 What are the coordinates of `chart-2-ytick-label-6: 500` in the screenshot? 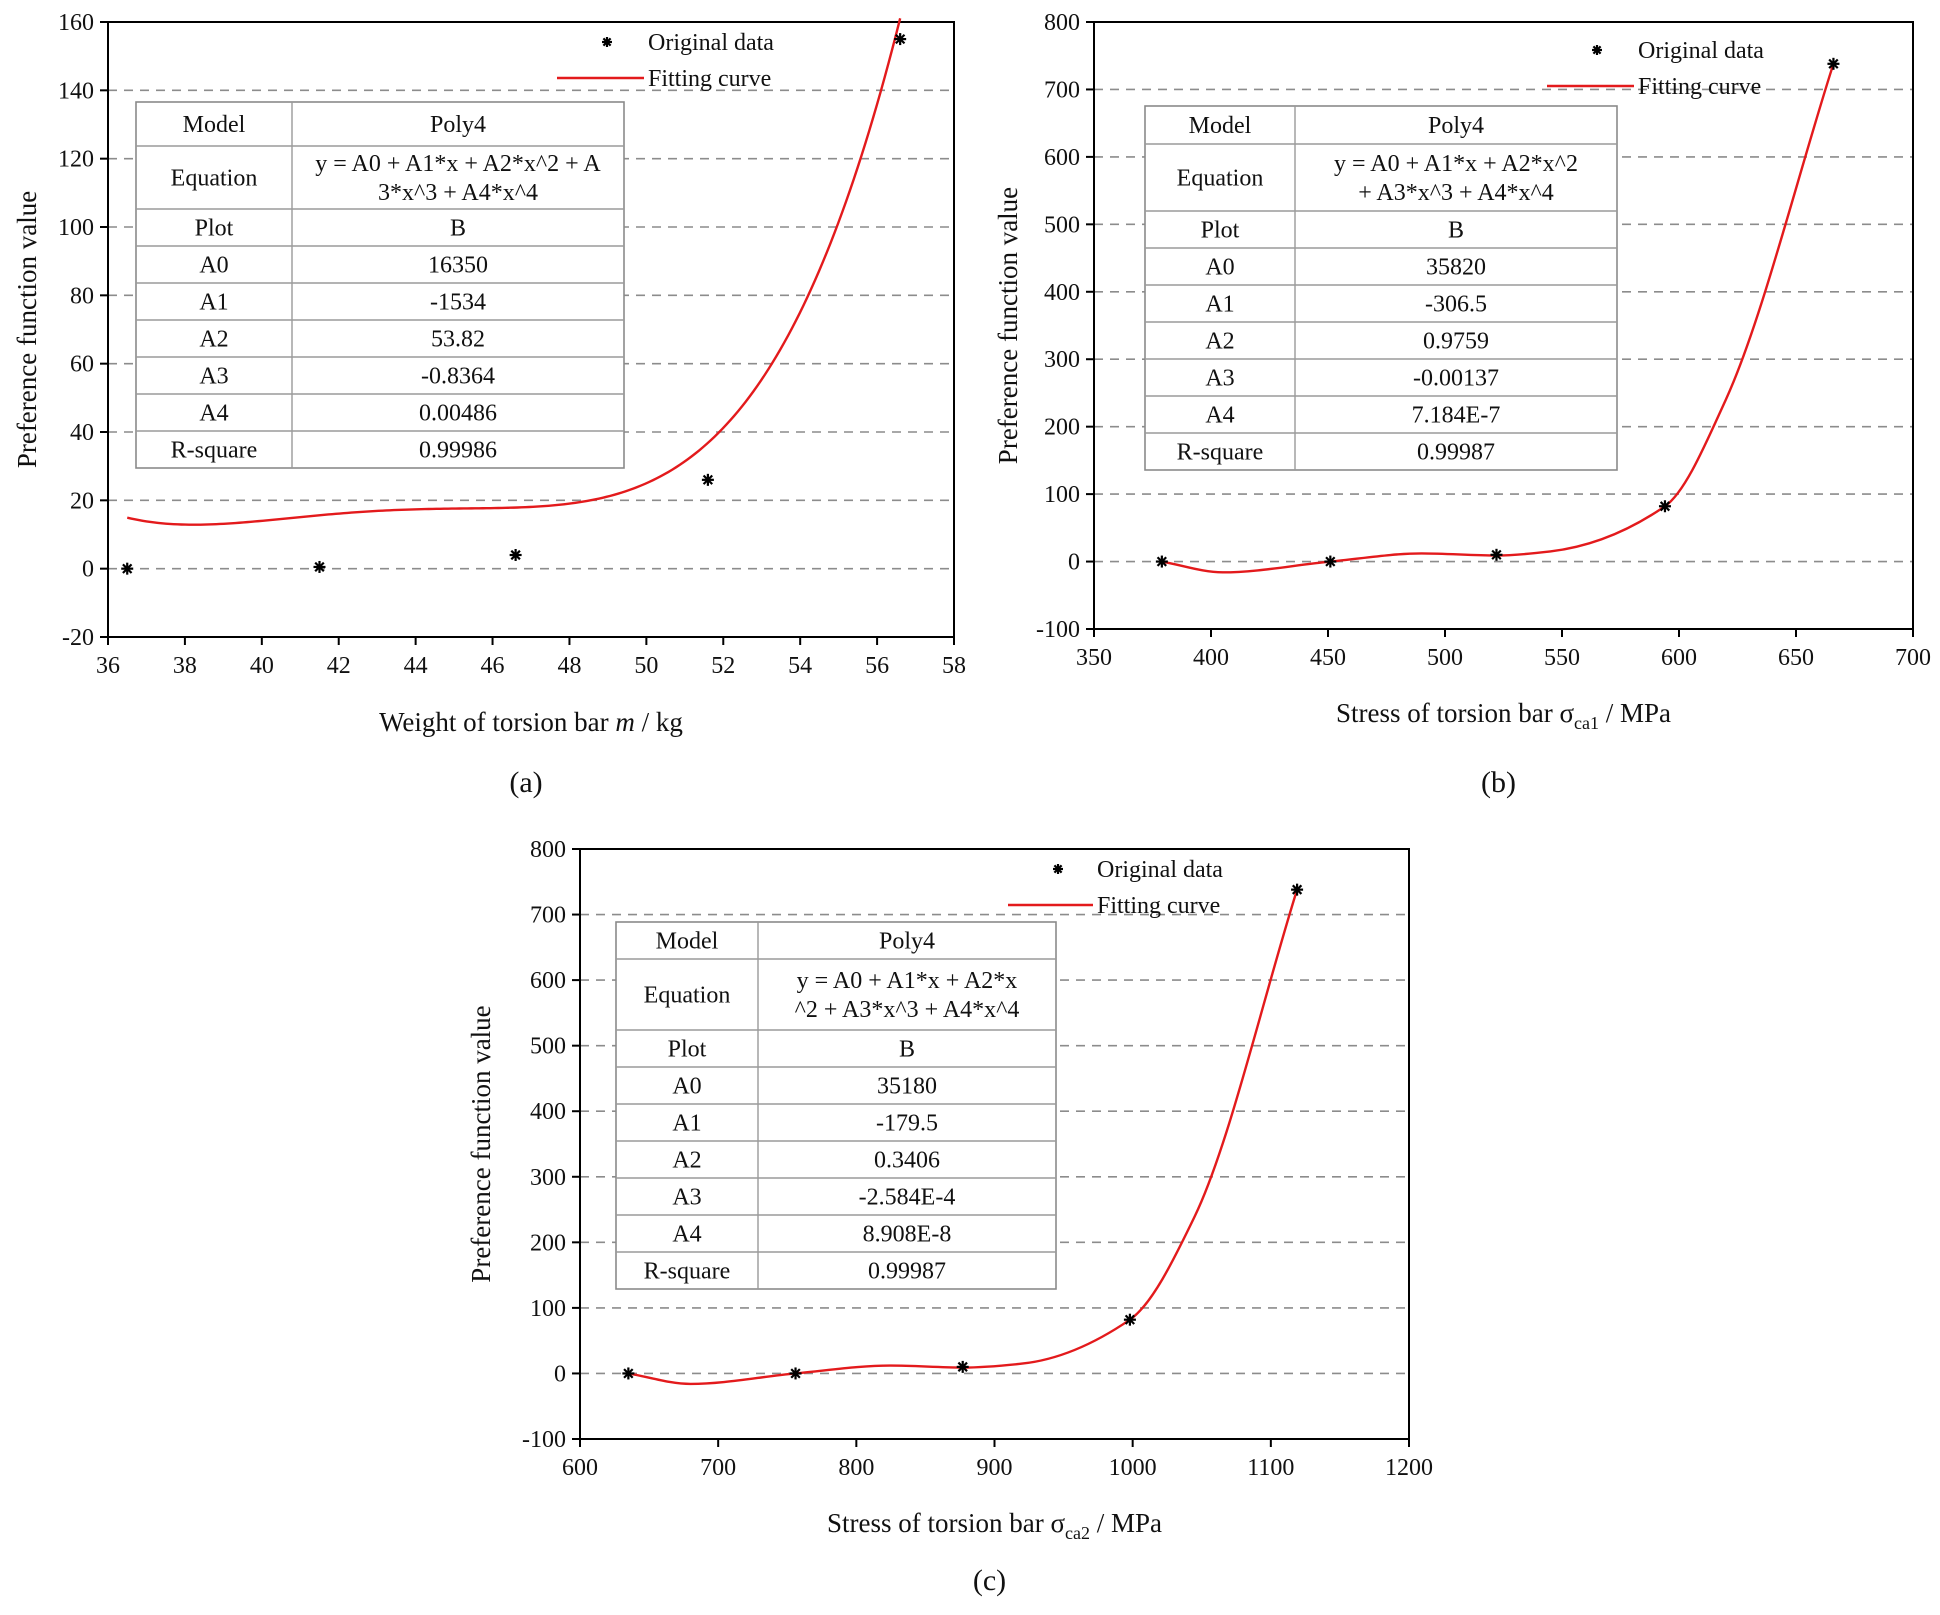 It's located at (548, 1047).